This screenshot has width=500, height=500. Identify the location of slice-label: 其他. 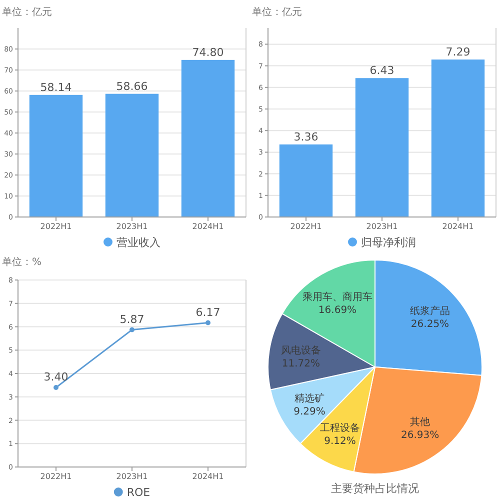
(420, 422).